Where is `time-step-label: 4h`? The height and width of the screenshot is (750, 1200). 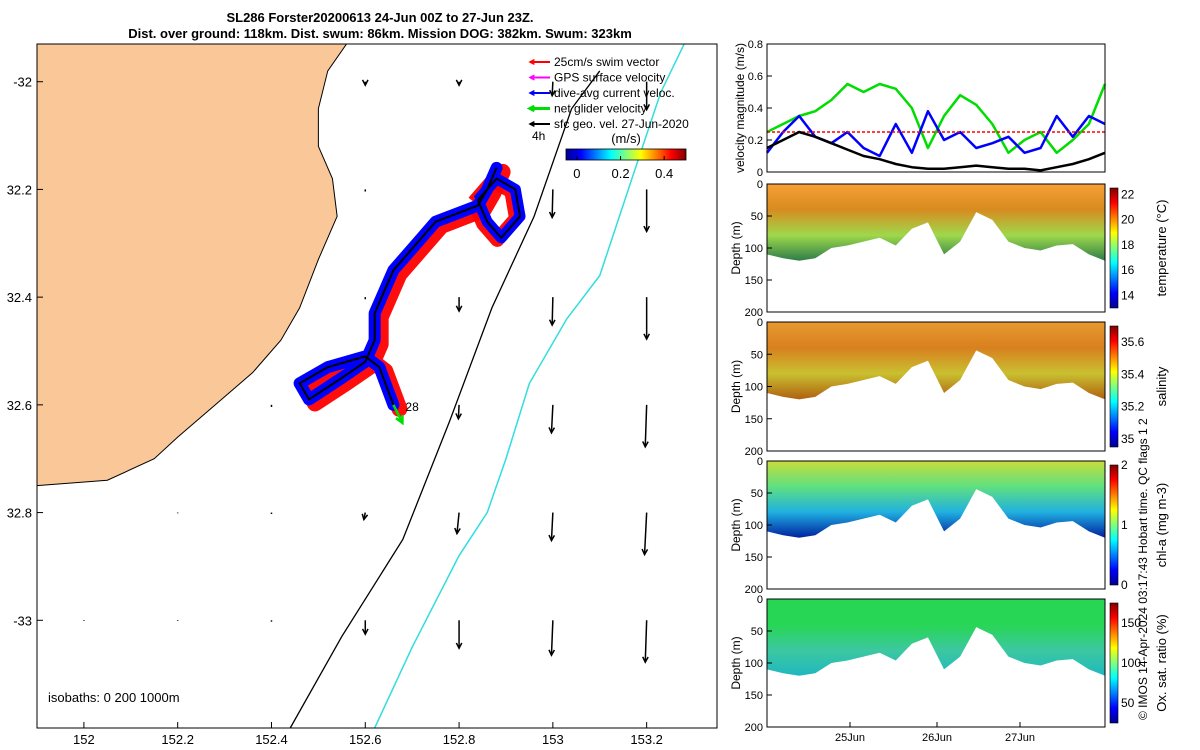 time-step-label: 4h is located at coordinates (538, 136).